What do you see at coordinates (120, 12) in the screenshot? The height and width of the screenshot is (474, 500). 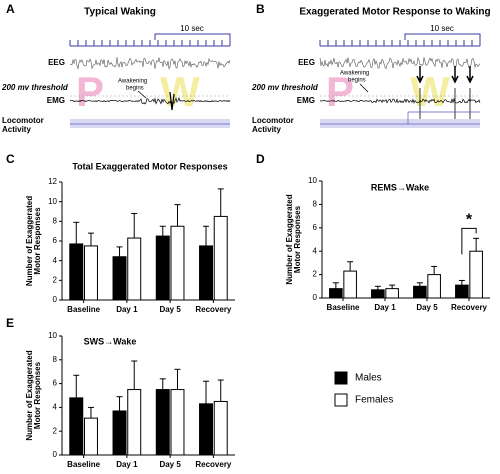 I see `panel-title: Typical Waking` at bounding box center [120, 12].